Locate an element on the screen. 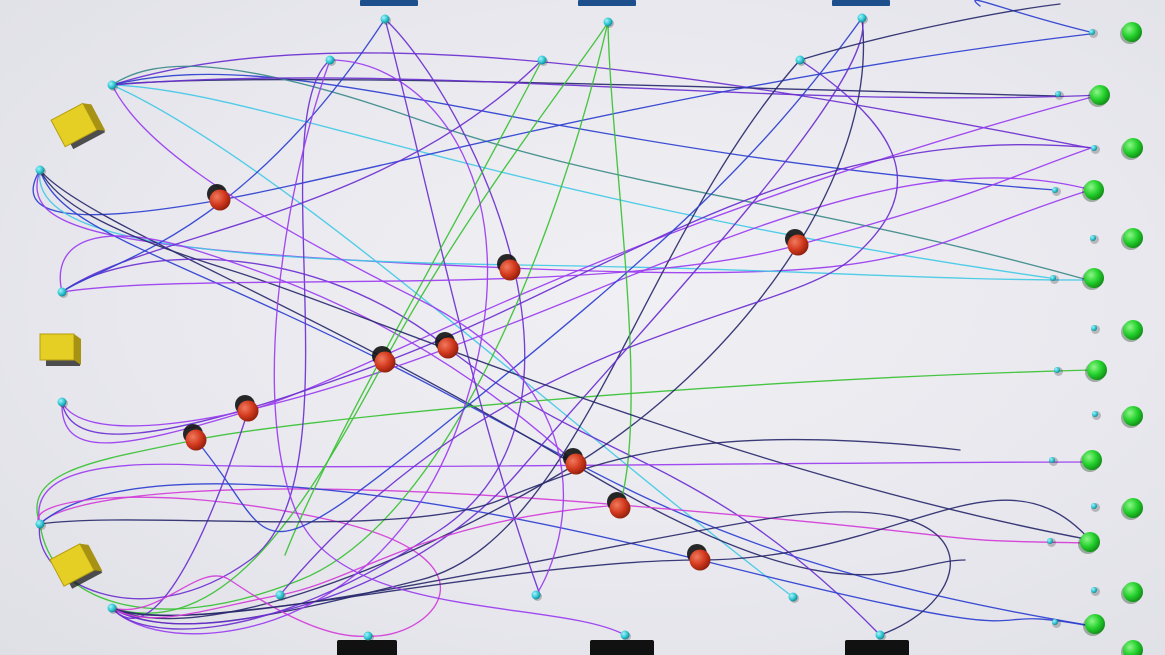 The image size is (1165, 655). yellow-block-2-face is located at coordinates (57, 347).